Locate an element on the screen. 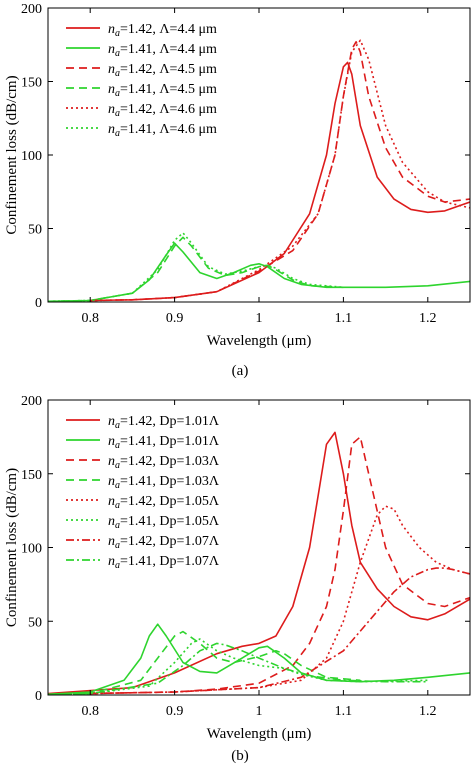 This screenshot has width=474, height=770. legend-label: =1.41, Dp=1.07Λ is located at coordinates (170, 561).